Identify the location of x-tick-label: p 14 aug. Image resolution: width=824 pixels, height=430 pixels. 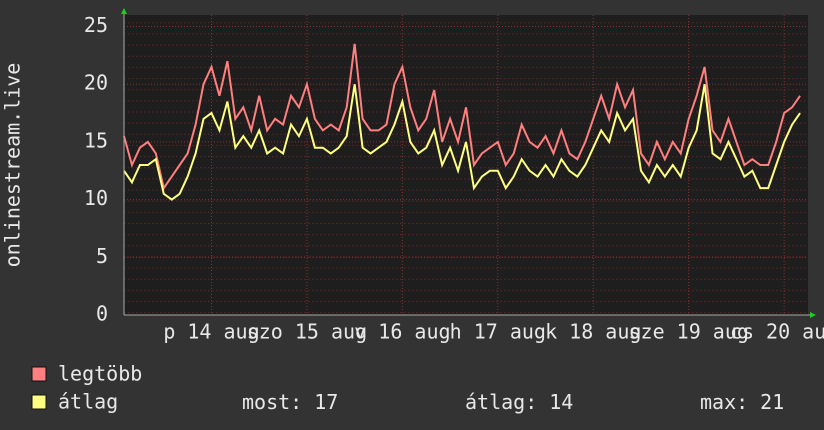
(211, 332).